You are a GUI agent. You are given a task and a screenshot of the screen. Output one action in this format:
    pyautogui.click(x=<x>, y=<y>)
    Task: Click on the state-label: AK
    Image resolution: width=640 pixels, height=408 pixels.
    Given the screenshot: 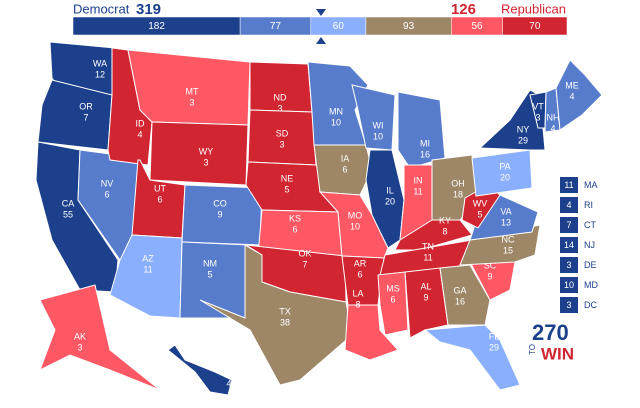 What is the action you would take?
    pyautogui.click(x=80, y=336)
    